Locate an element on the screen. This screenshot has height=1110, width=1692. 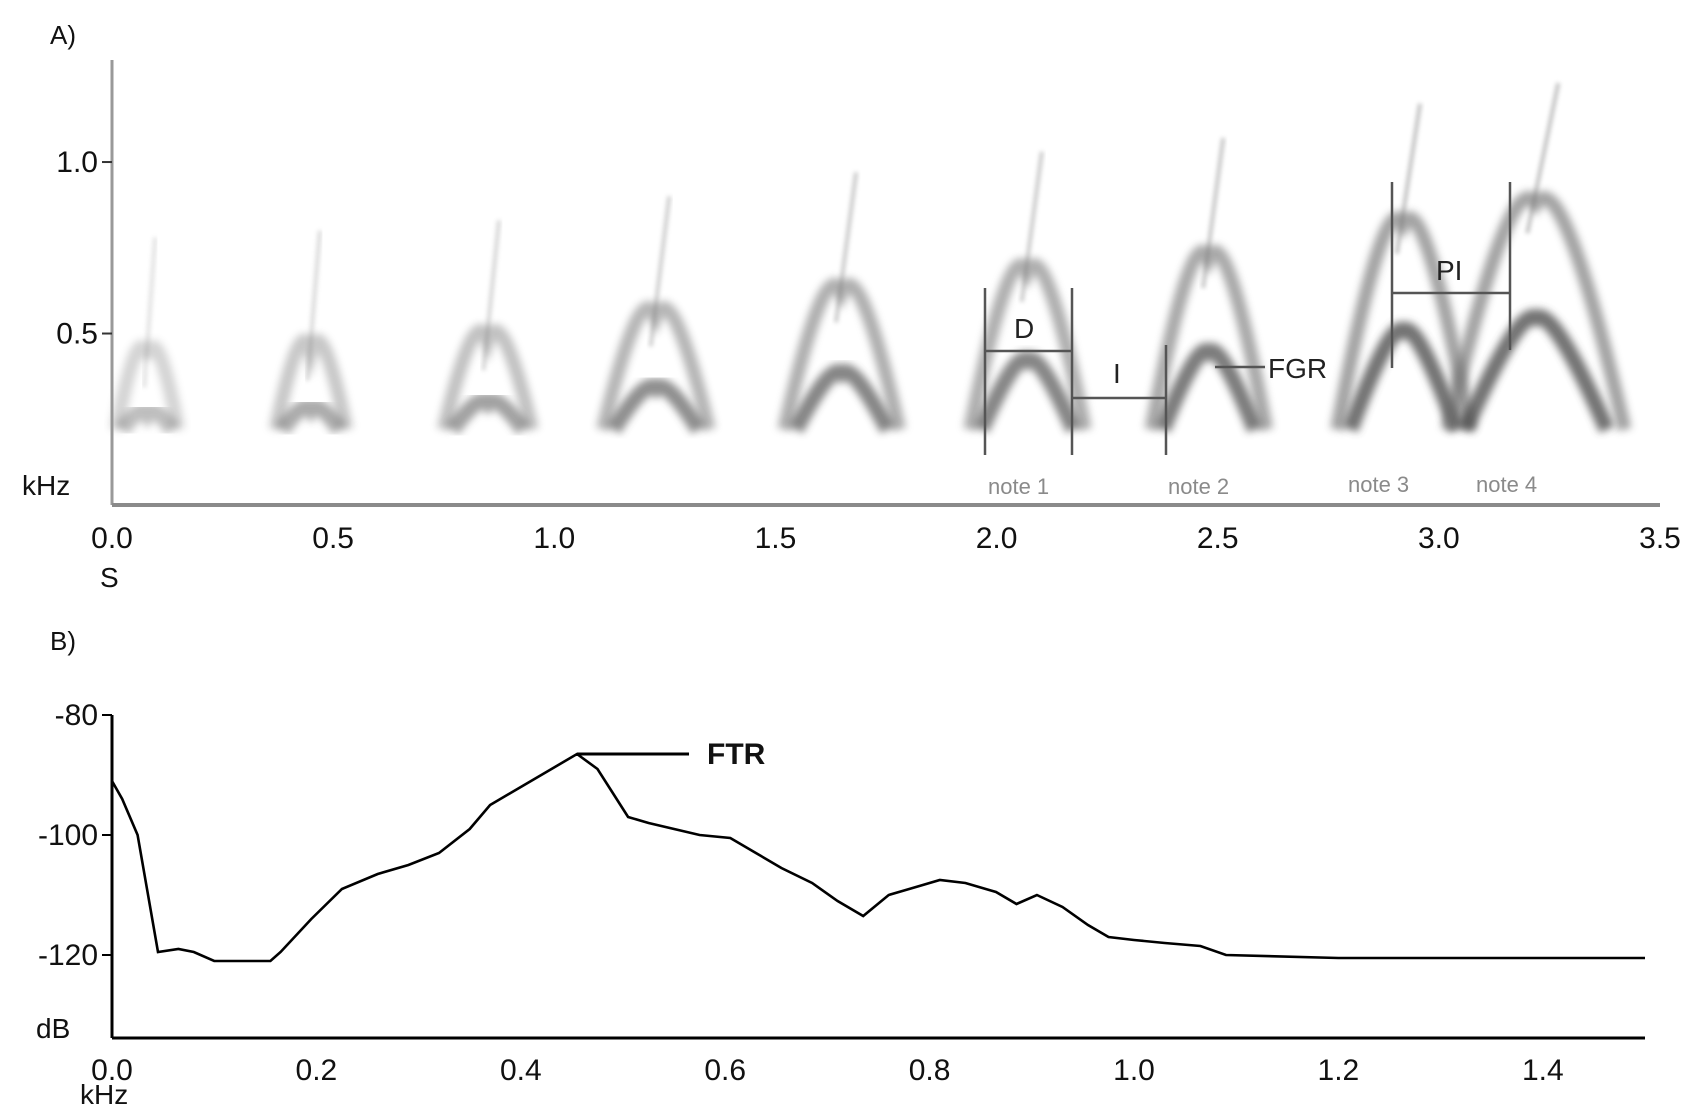
period-interval-label: PI is located at coordinates (1449, 270).